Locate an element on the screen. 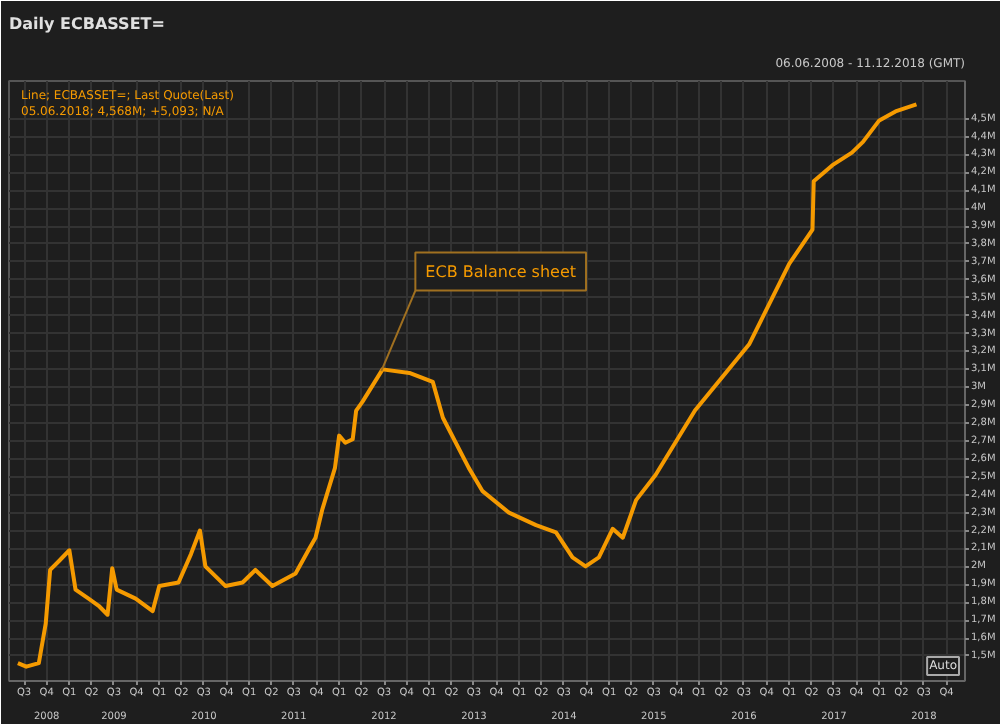 This screenshot has height=724, width=1000. annotation: ECB Balance sheet is located at coordinates (501, 271).